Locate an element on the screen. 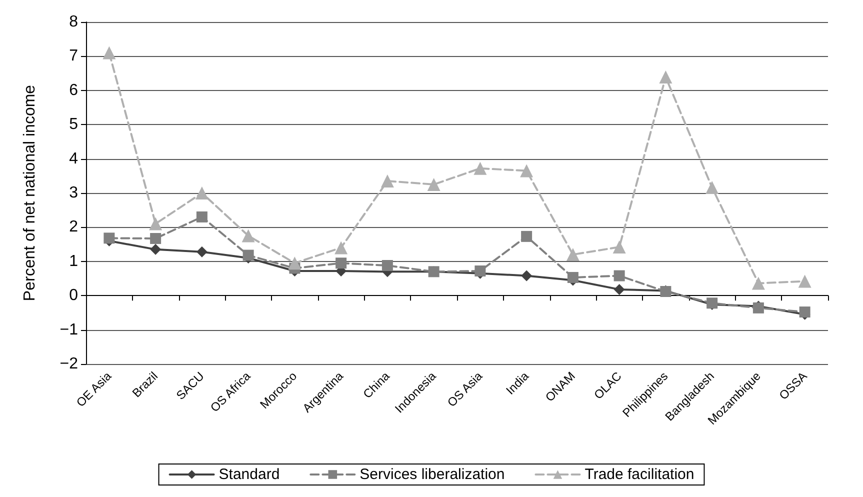  legend-label: Standard is located at coordinates (249, 474).